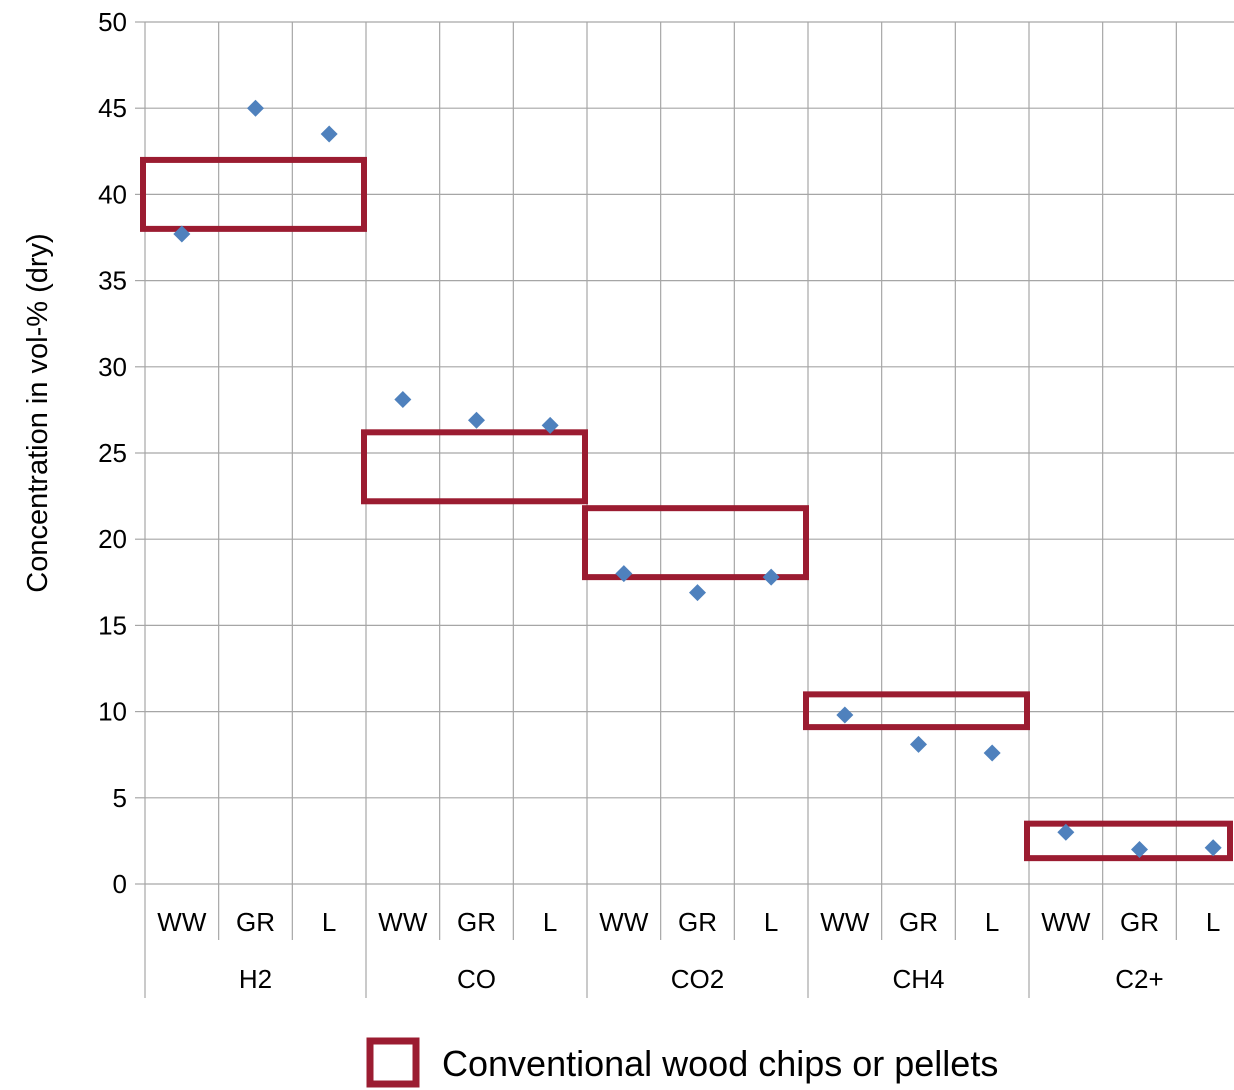 Image resolution: width=1234 pixels, height=1090 pixels. What do you see at coordinates (1139, 979) in the screenshot?
I see `x-group-label: C2+` at bounding box center [1139, 979].